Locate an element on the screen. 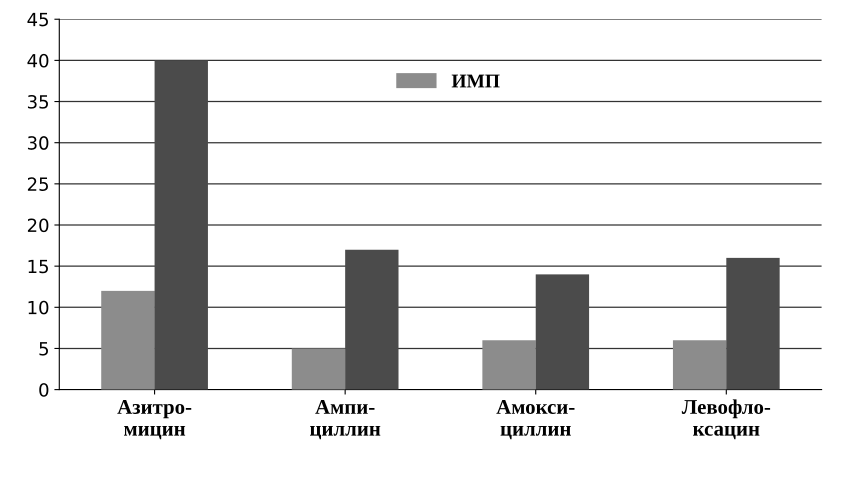  y-tick-label: 25 is located at coordinates (38, 184).